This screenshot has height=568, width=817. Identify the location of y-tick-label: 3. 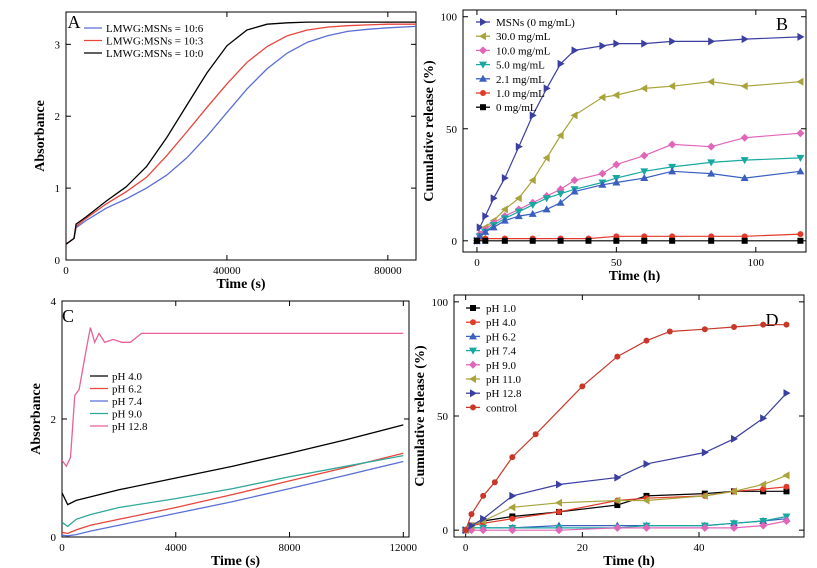
(58, 45).